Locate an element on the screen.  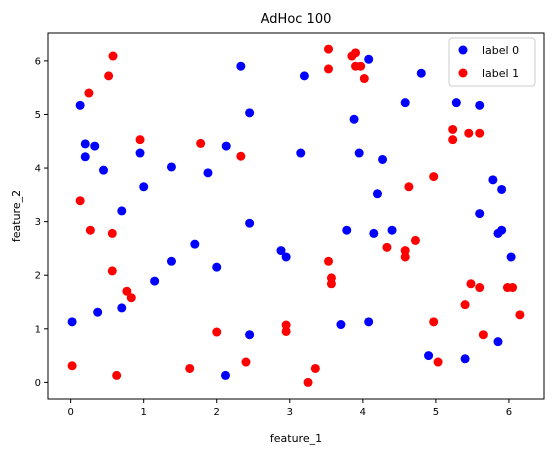
y-tick-label: 0 is located at coordinates (38, 383).